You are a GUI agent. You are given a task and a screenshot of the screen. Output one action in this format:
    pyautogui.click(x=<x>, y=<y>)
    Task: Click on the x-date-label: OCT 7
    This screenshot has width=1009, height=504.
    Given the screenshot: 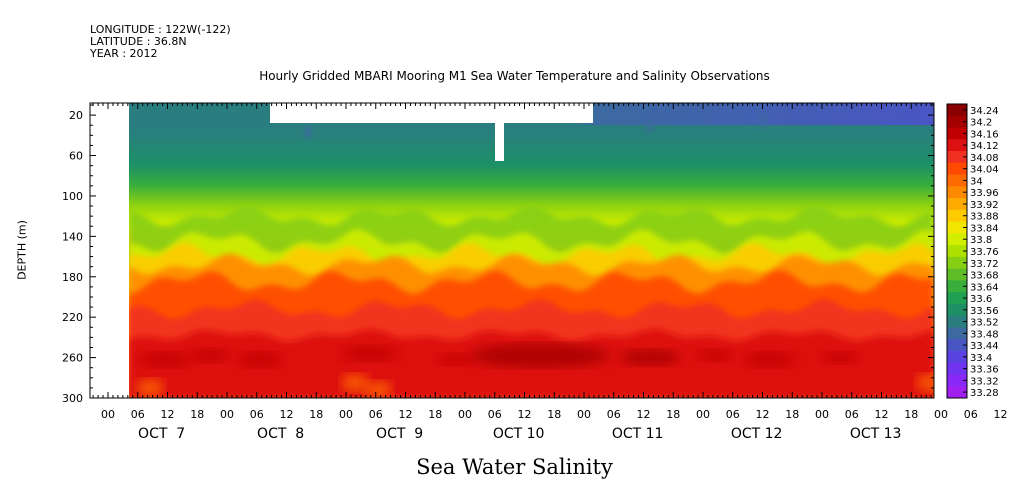 What is the action you would take?
    pyautogui.click(x=161, y=434)
    